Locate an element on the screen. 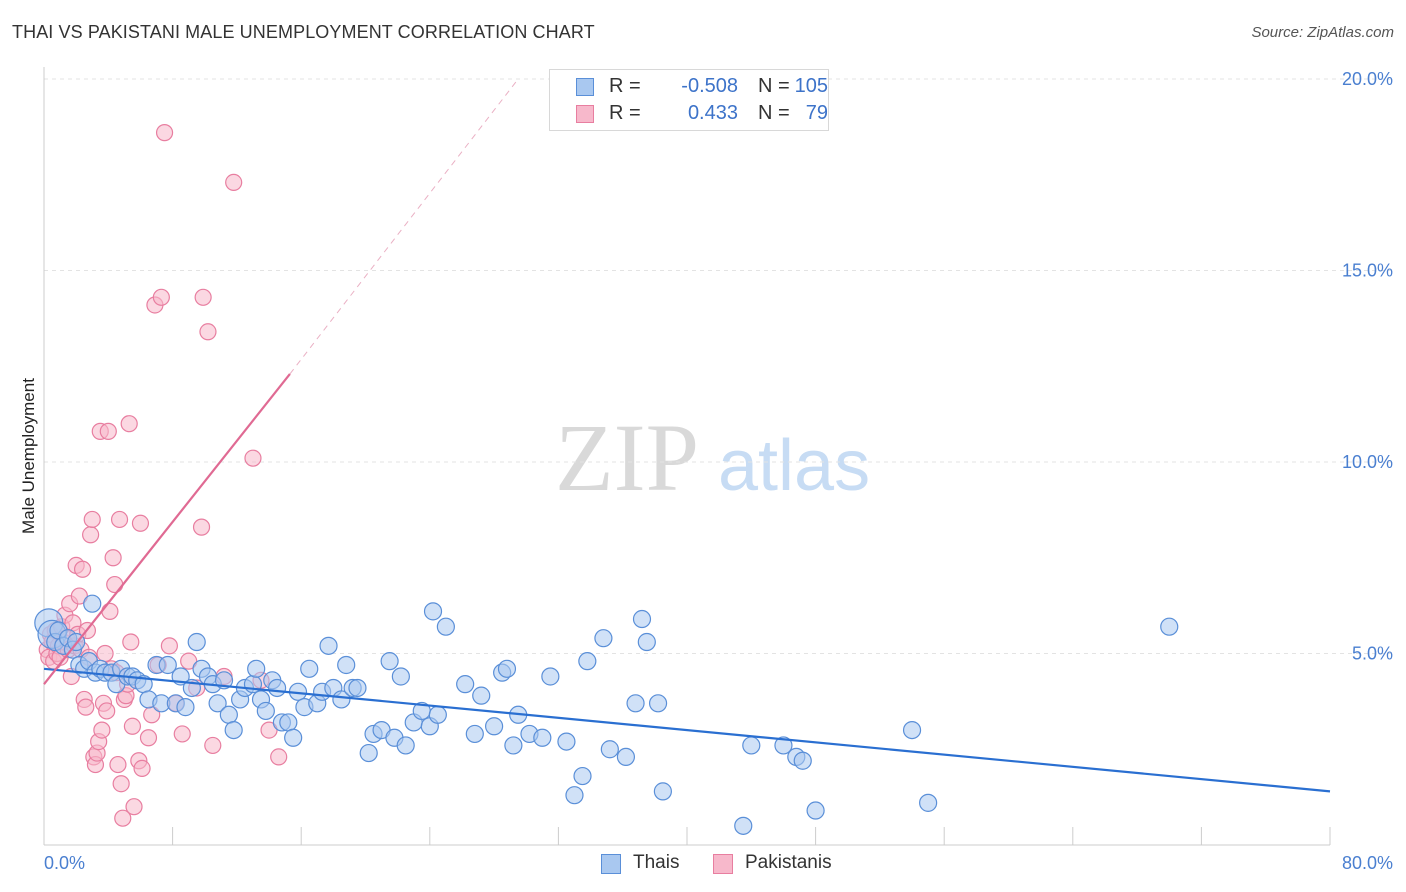  r-value: 0.433 is located at coordinates (712, 113).